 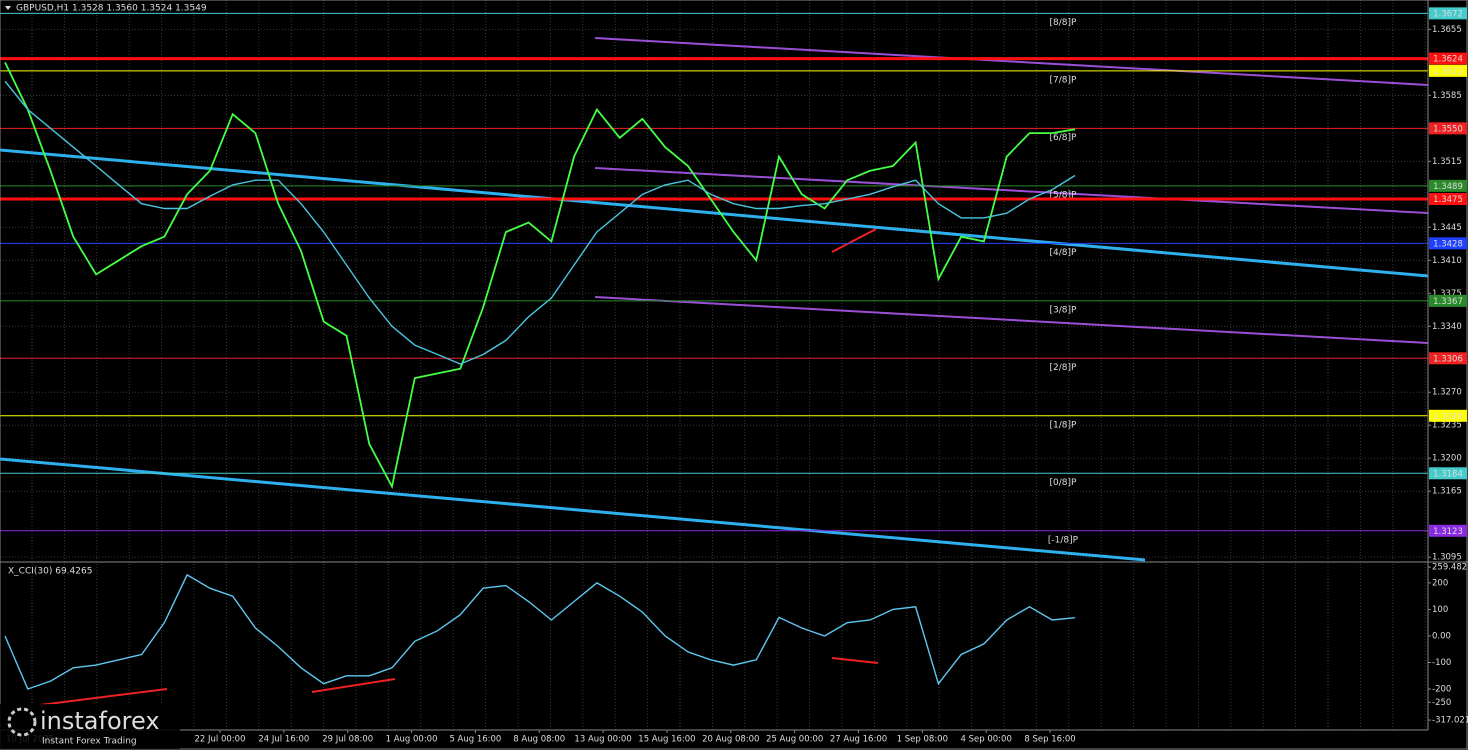 What do you see at coordinates (347, 740) in the screenshot?
I see `x-tick-label: 29 Jul 08:00` at bounding box center [347, 740].